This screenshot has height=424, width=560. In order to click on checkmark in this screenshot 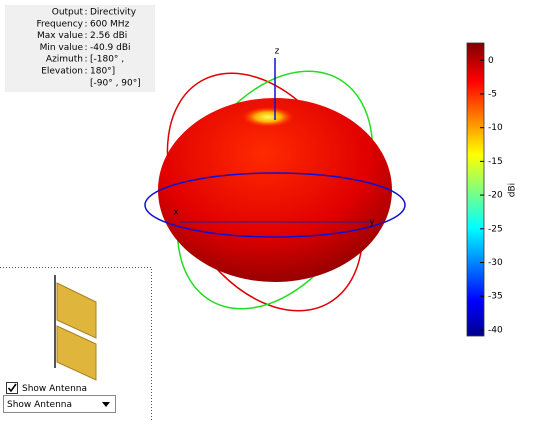, I will do `click(12, 388)`.